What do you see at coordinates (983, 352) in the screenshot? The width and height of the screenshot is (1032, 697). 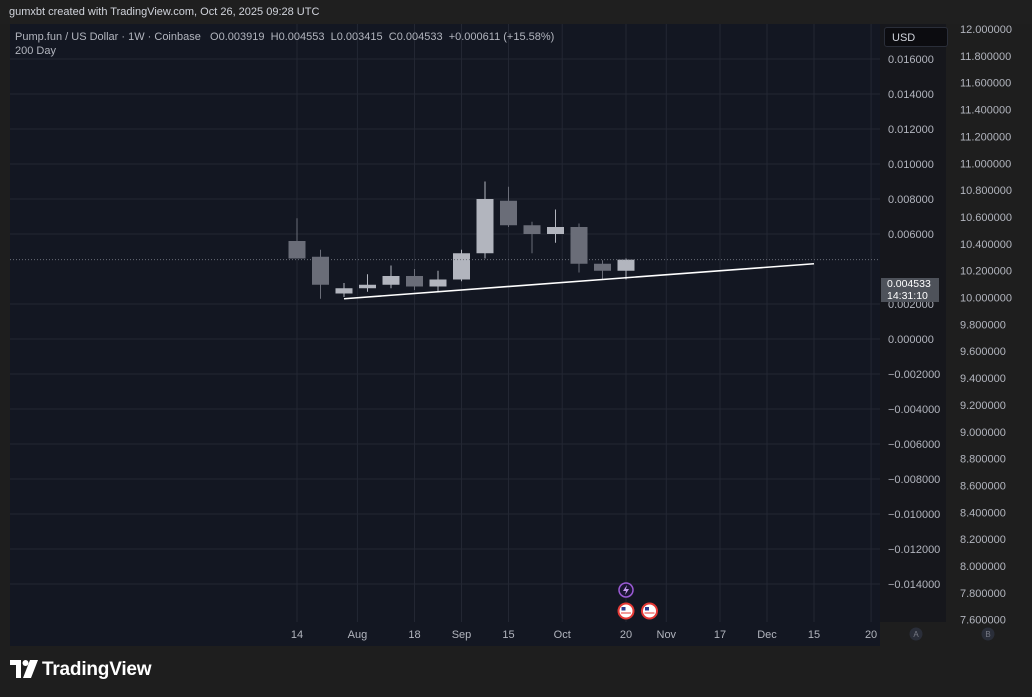 I see `left-scale-tick-label: 9.600000` at bounding box center [983, 352].